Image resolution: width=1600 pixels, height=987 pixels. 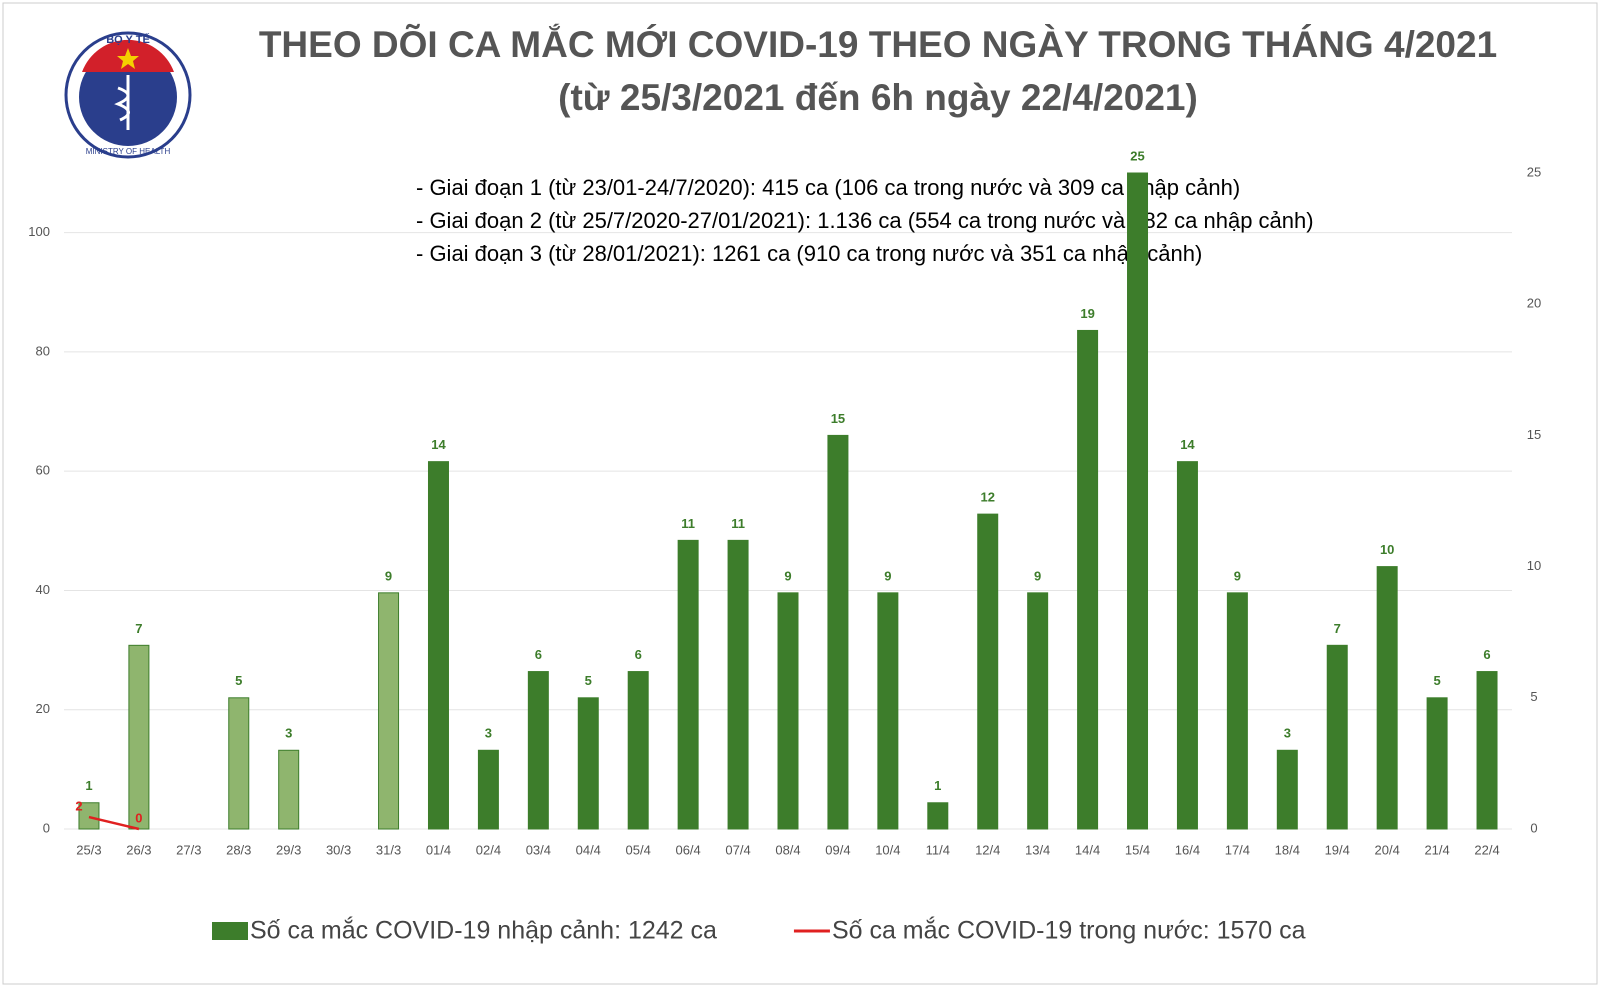 What do you see at coordinates (88, 849) in the screenshot?
I see `x-tick-label: 25/3` at bounding box center [88, 849].